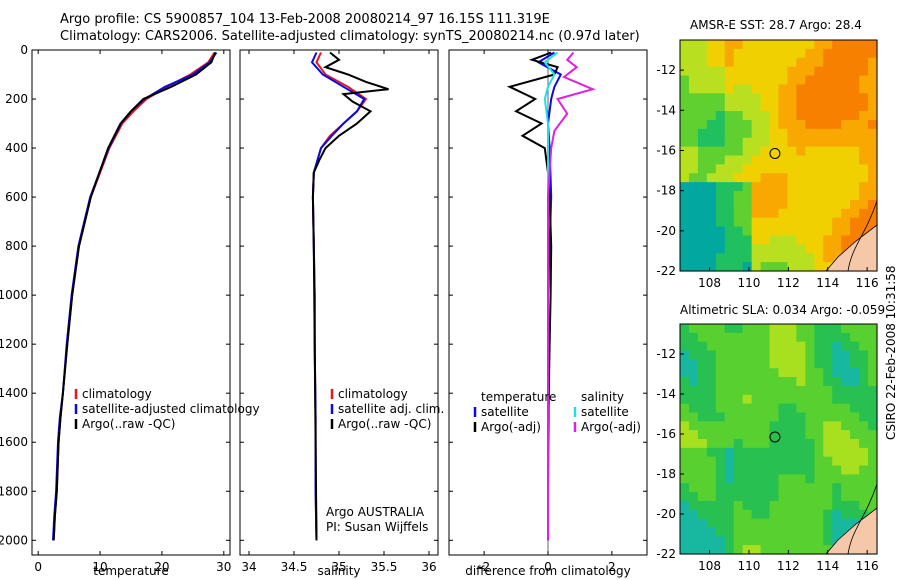 This screenshot has width=900, height=580. I want to click on map-y-tick-label: -14, so click(666, 110).